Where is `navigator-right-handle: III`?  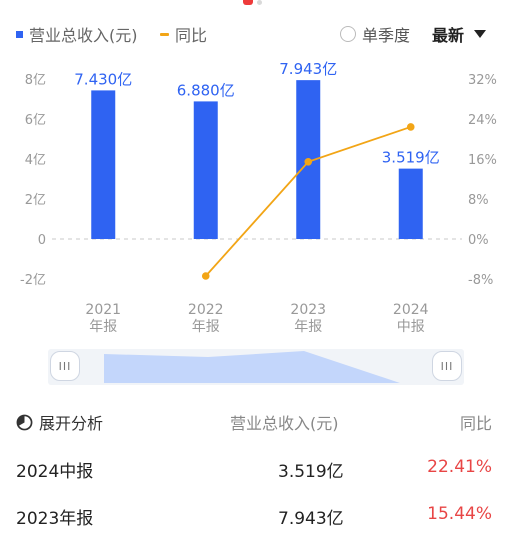
navigator-right-handle: III is located at coordinates (447, 366).